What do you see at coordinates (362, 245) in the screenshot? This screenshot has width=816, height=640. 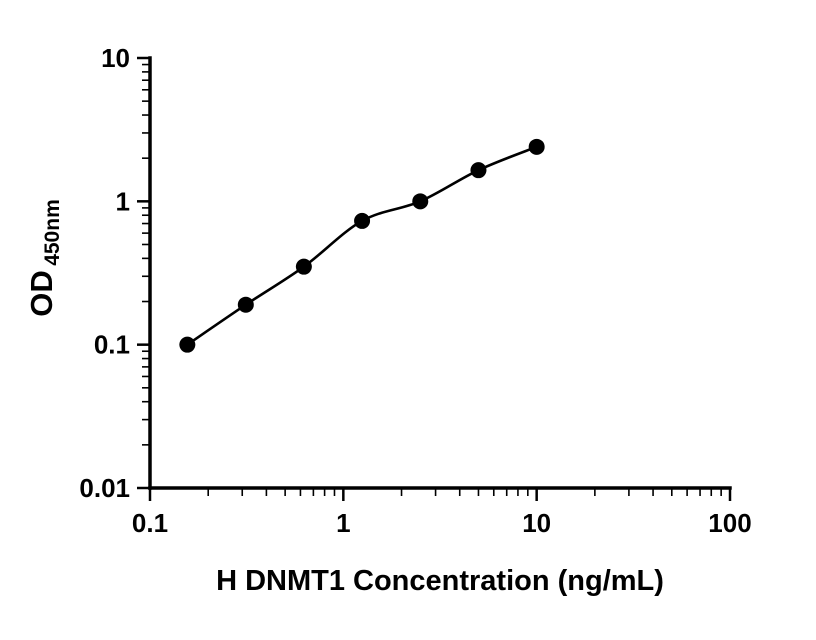 I see `fit-curve` at bounding box center [362, 245].